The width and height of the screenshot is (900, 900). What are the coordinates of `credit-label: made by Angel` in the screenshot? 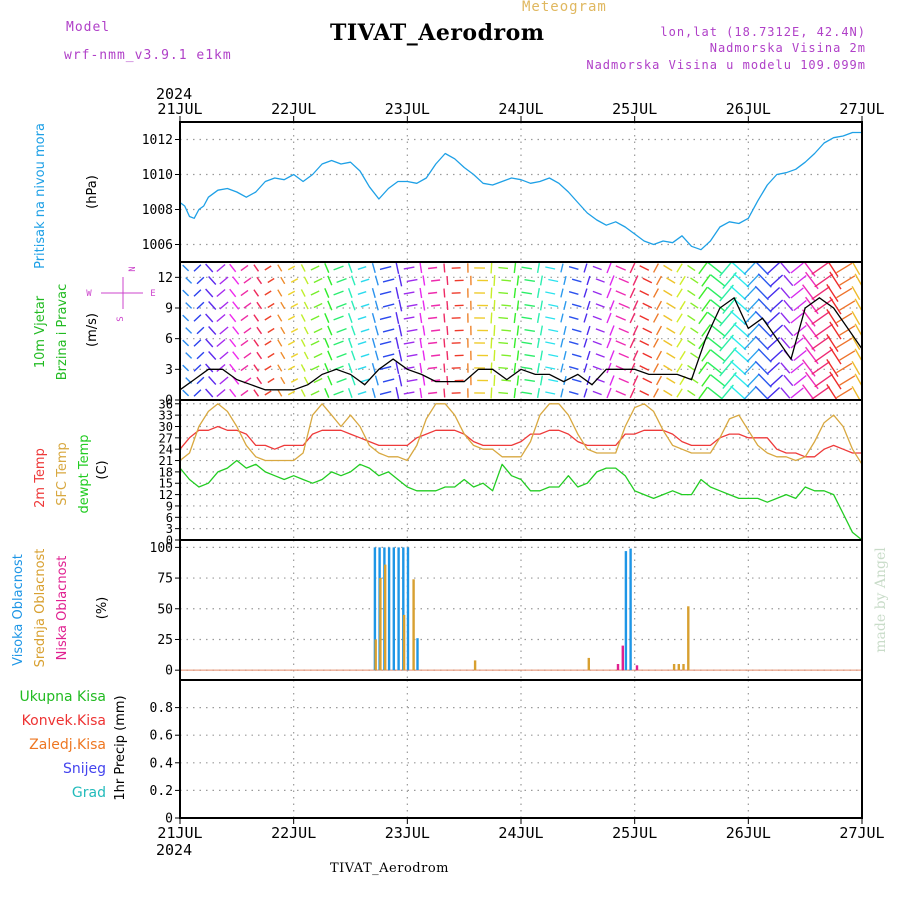 It's located at (881, 600).